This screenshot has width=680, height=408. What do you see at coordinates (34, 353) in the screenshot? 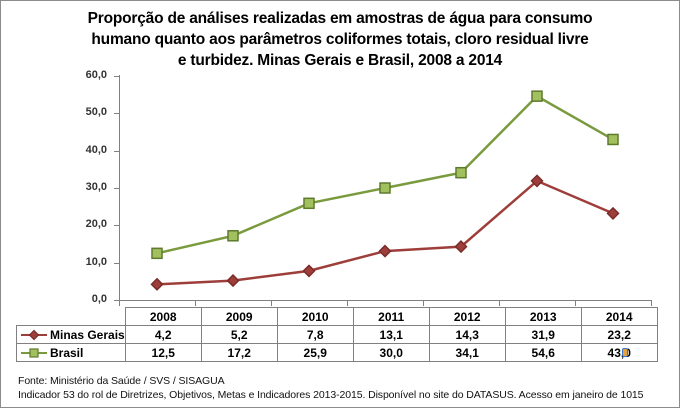
I see `green-square-line-icon` at bounding box center [34, 353].